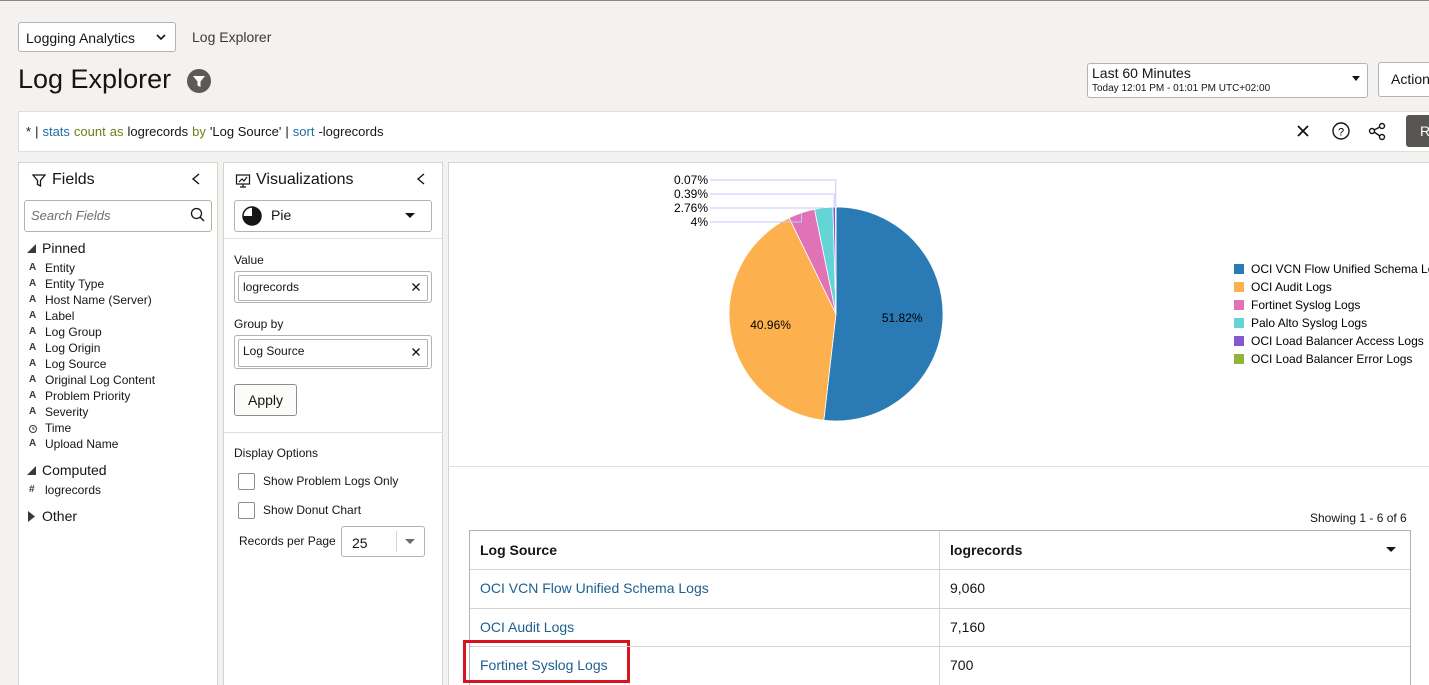 This screenshot has height=685, width=1429. I want to click on group-by-label: Group by, so click(259, 324).